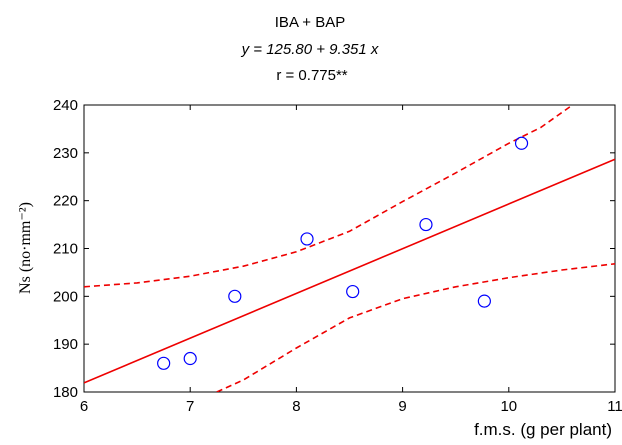 The height and width of the screenshot is (445, 622). Describe the element at coordinates (190, 406) in the screenshot. I see `x-tick-label: 7` at that location.